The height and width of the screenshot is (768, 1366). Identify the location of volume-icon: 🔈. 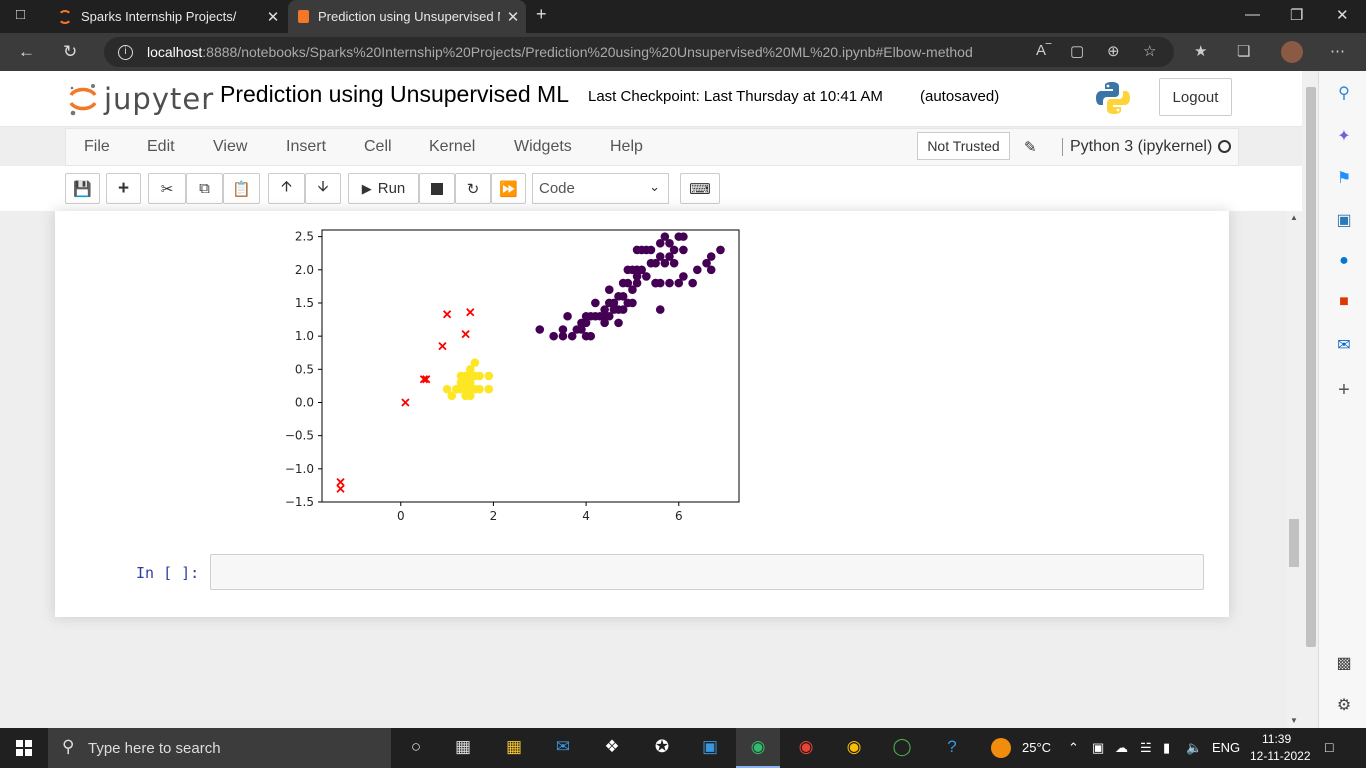
(1194, 747).